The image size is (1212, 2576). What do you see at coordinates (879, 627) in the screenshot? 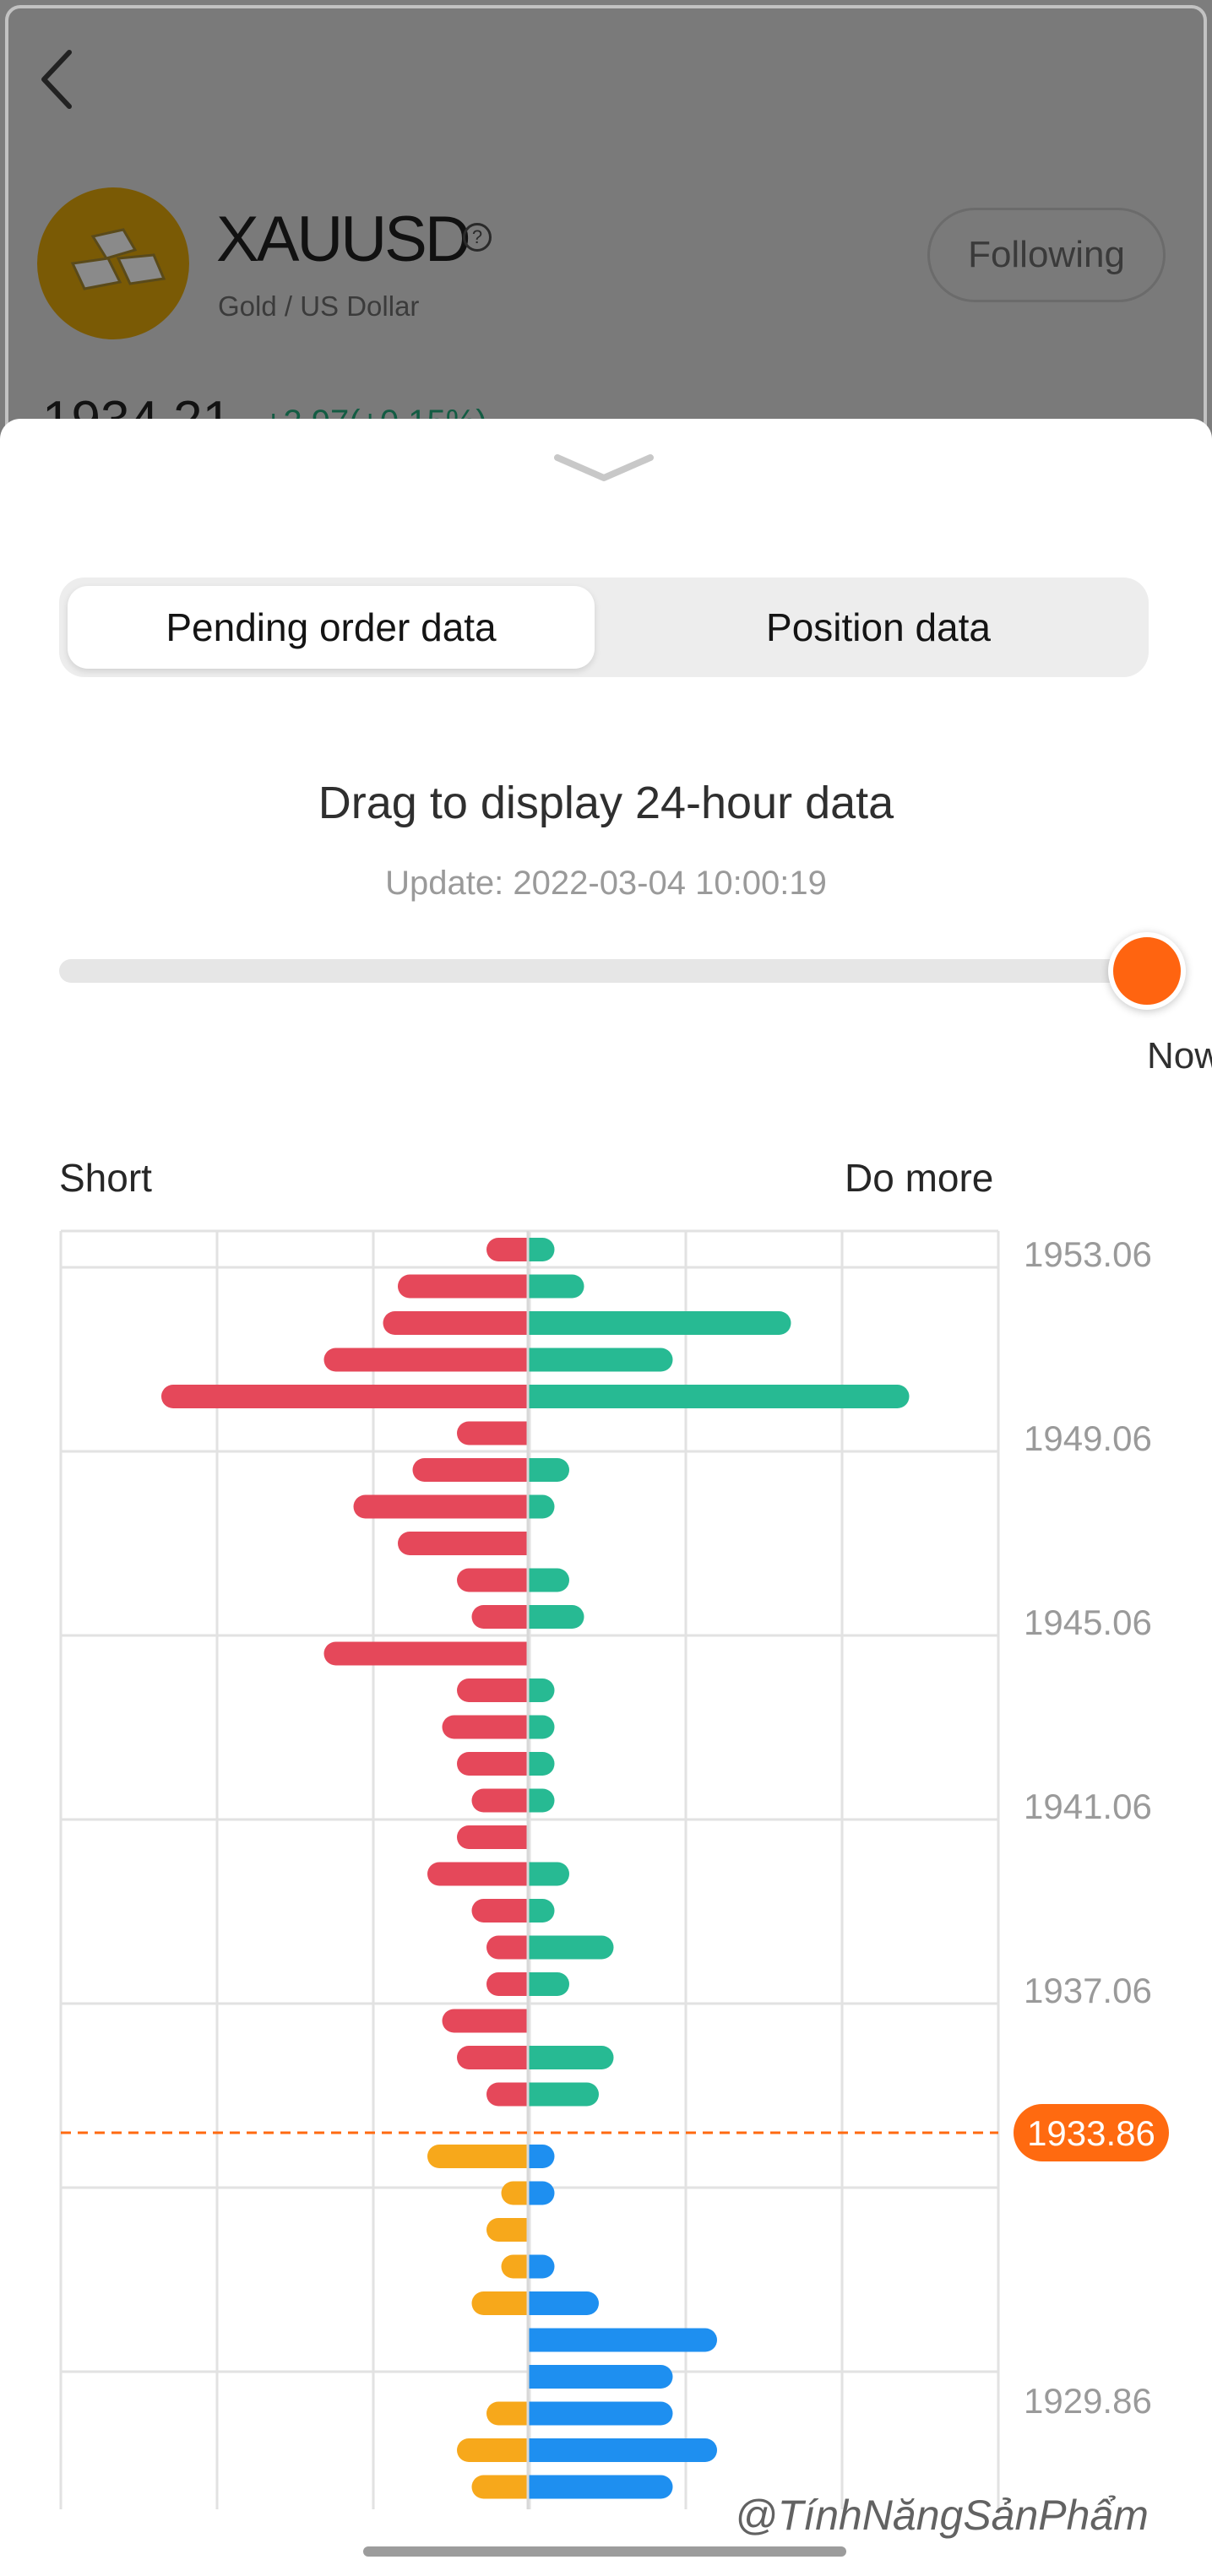
I see `tab-position-data: Position data` at bounding box center [879, 627].